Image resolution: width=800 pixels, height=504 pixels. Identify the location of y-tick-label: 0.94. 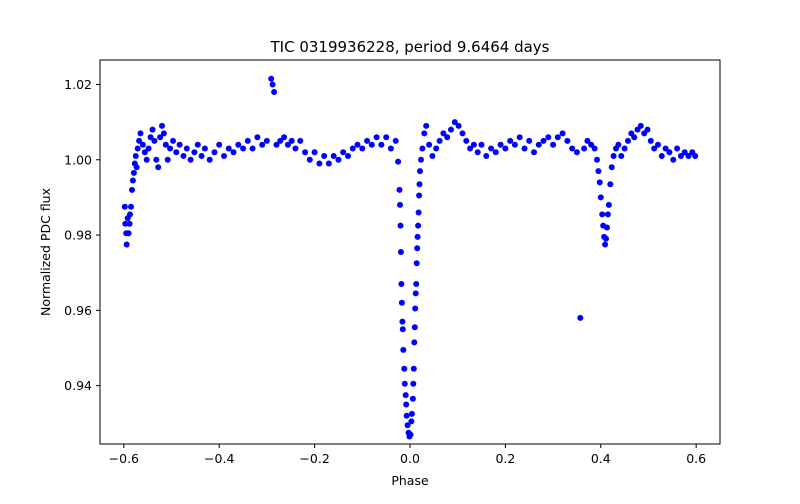
(78, 385).